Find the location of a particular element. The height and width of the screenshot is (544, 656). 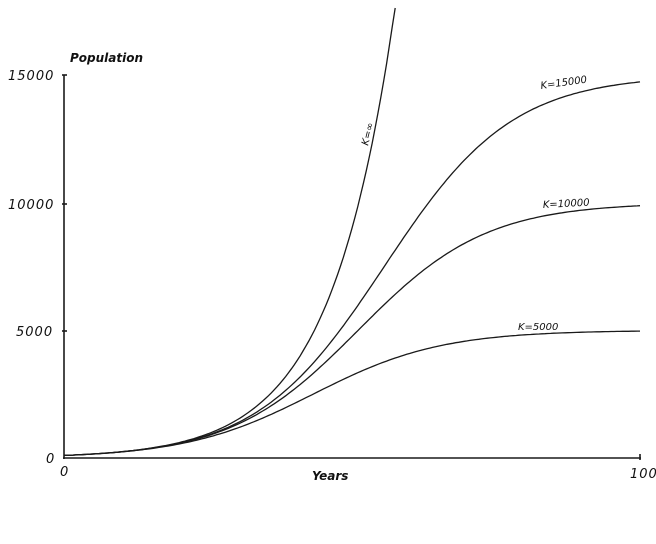

label-k-10000: K=10000 is located at coordinates (566, 204).